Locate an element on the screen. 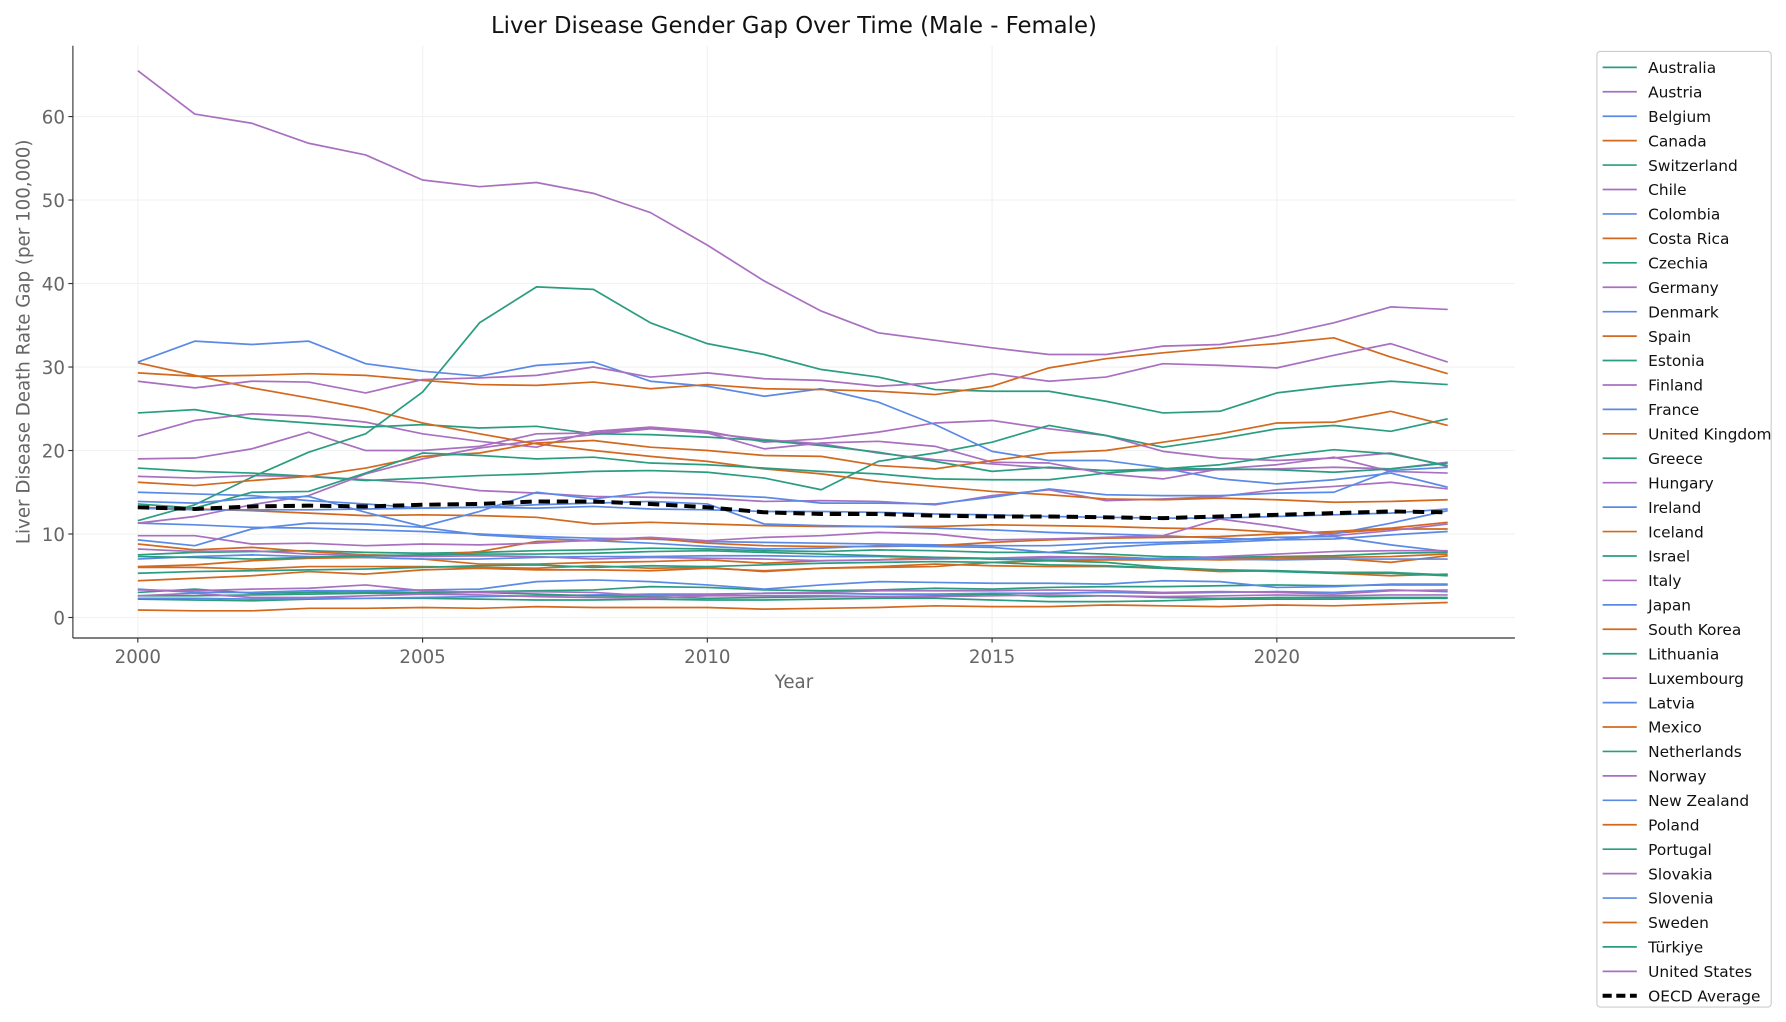 This screenshot has height=1022, width=1786. legend-label-united-kingdom: United Kingdom is located at coordinates (1709, 435).